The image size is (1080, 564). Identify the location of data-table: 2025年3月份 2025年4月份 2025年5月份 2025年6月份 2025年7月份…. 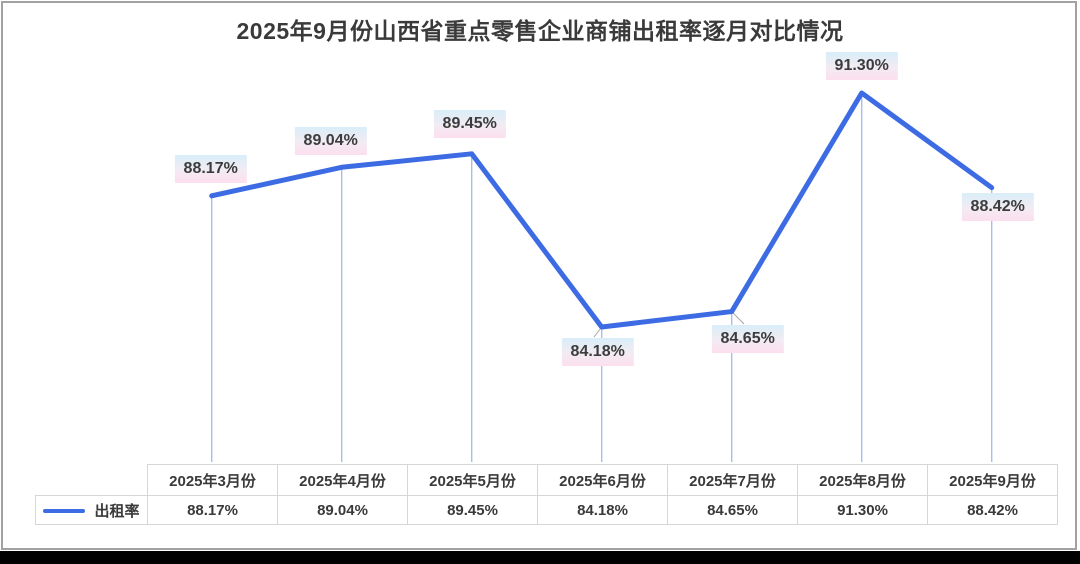
(546, 494).